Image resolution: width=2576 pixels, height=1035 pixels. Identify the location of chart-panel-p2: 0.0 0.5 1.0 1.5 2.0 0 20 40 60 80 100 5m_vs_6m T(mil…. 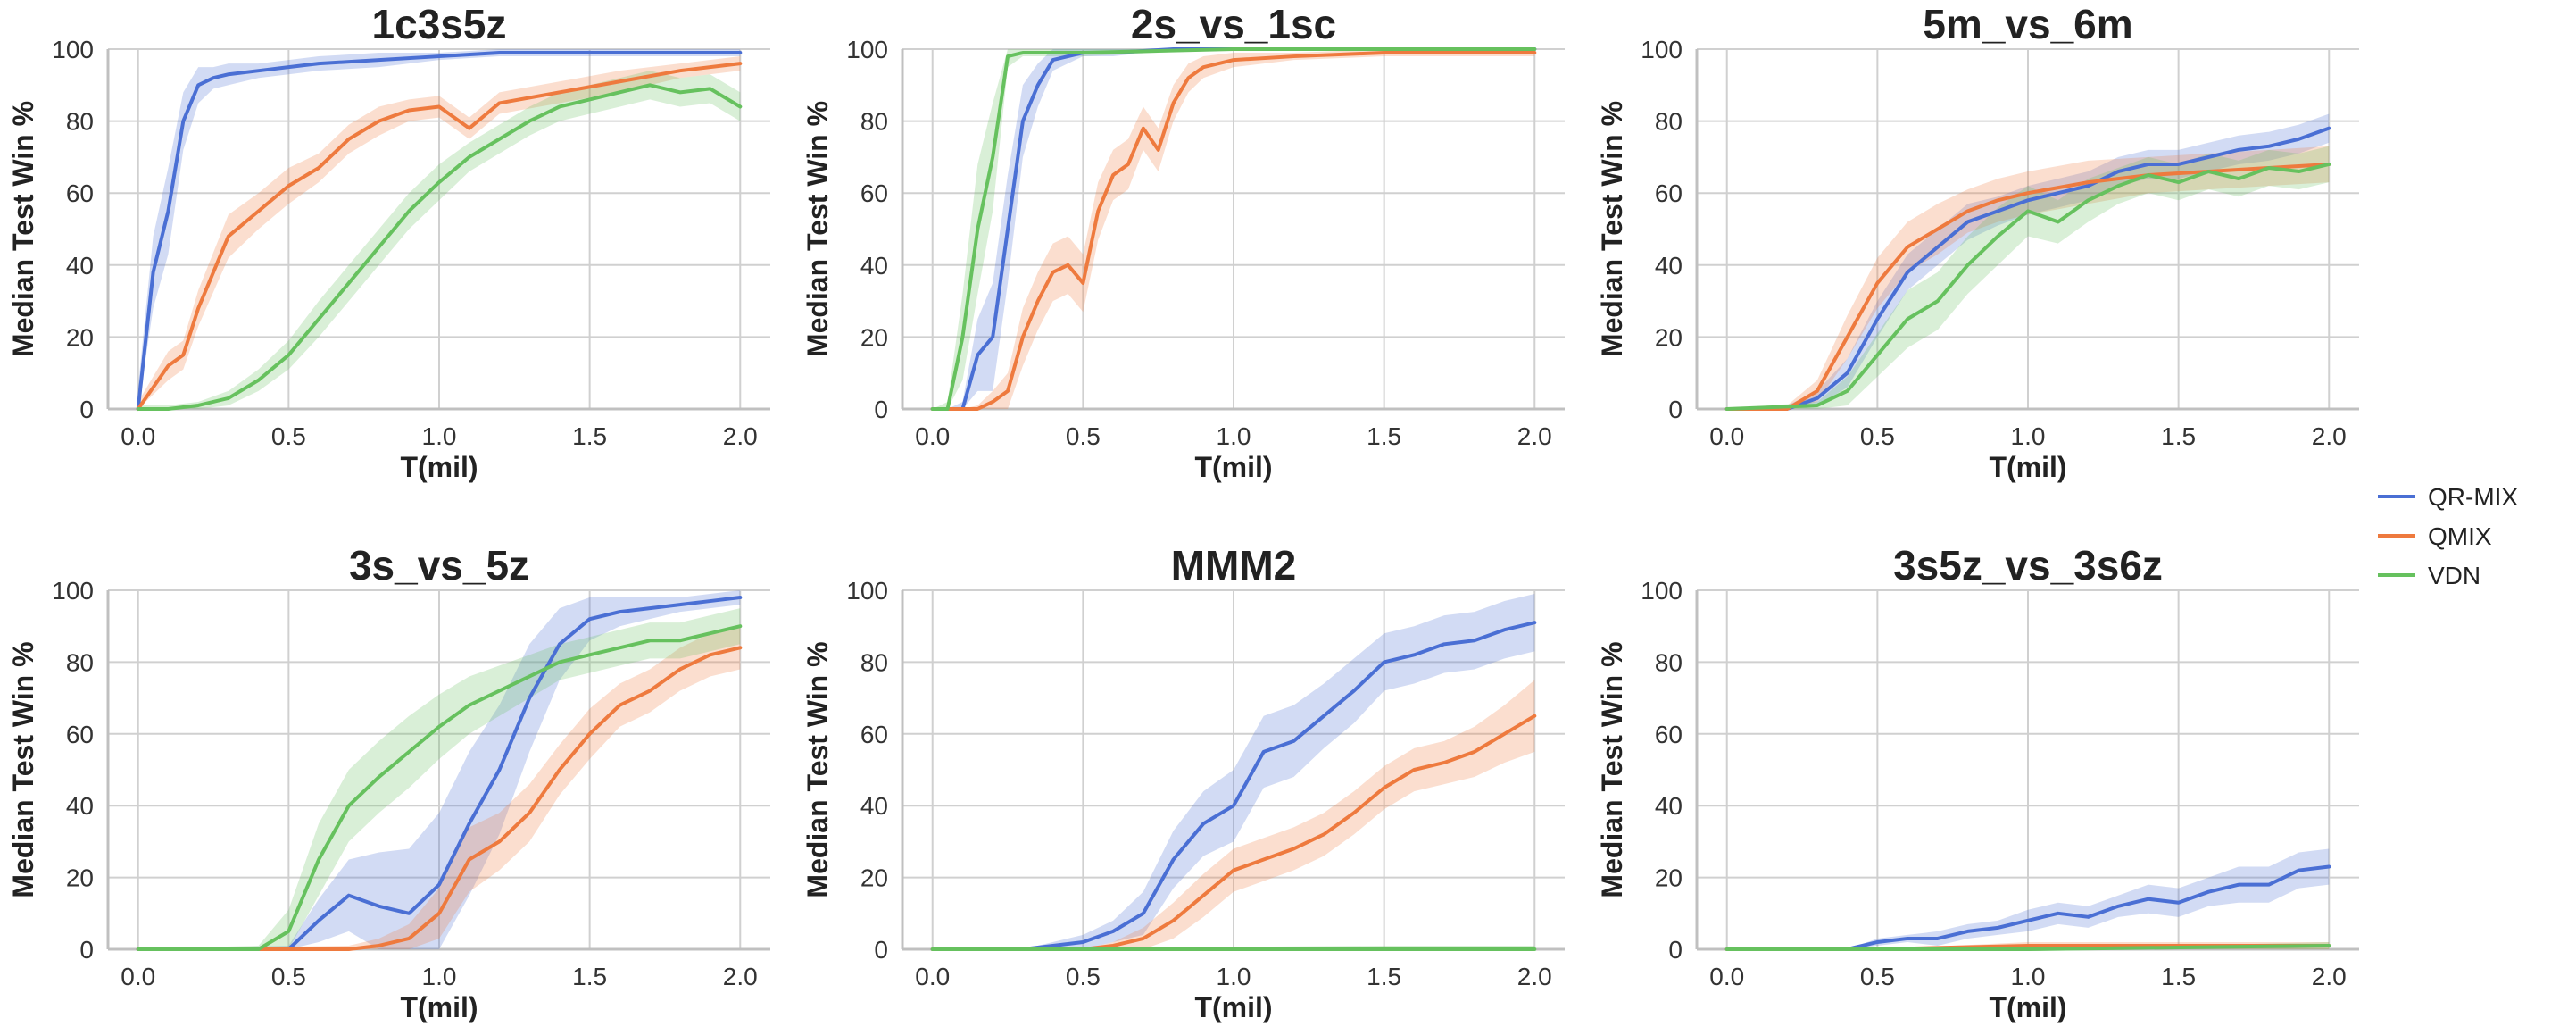
(1978, 242).